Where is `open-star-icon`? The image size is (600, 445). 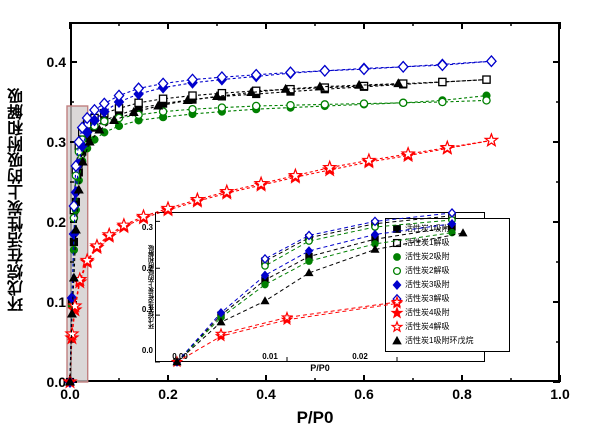
open-star-icon is located at coordinates (397, 327).